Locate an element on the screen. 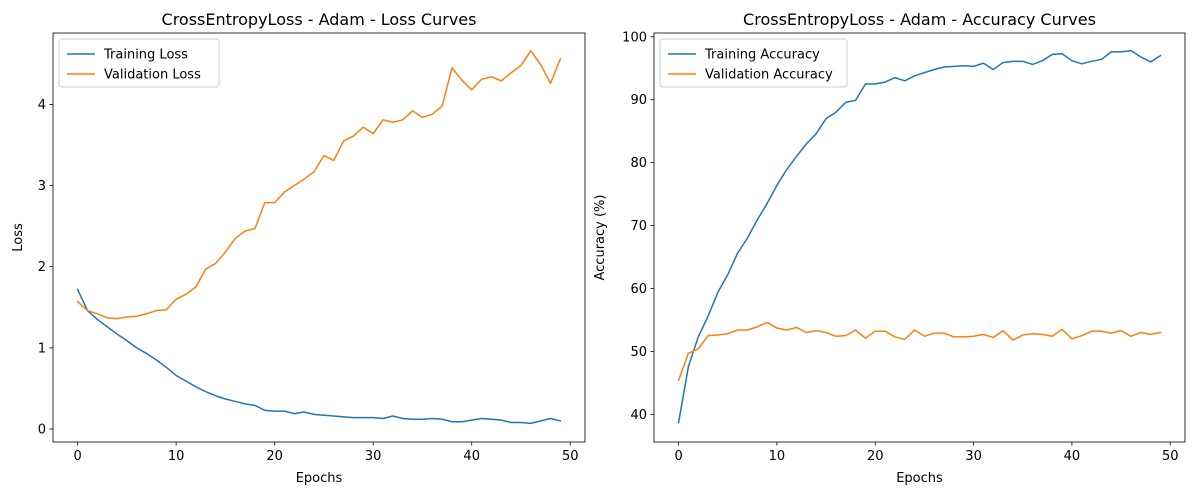  y-tick-label: 0 is located at coordinates (42, 430).